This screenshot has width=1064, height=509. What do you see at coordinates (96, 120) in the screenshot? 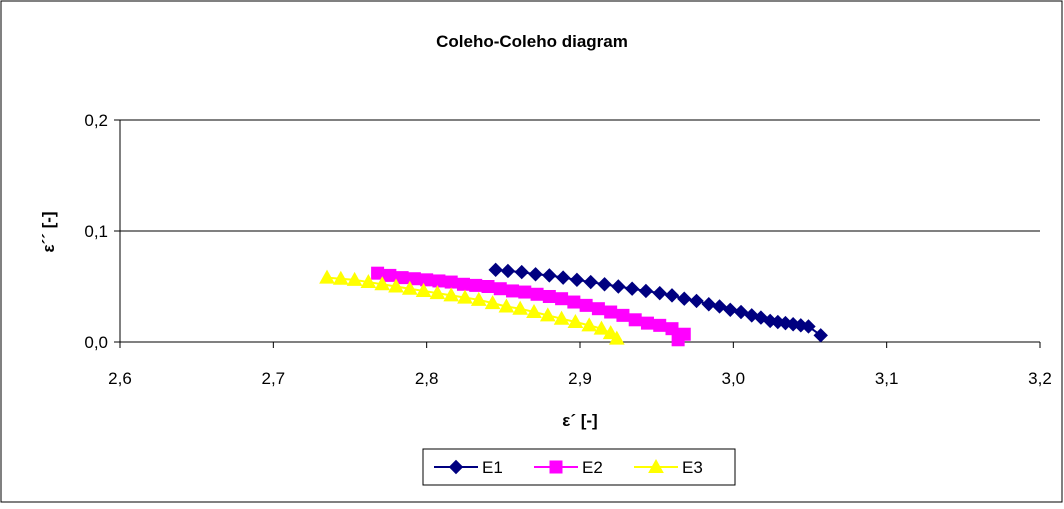
I see `y-tick-label-2: 0,2` at bounding box center [96, 120].